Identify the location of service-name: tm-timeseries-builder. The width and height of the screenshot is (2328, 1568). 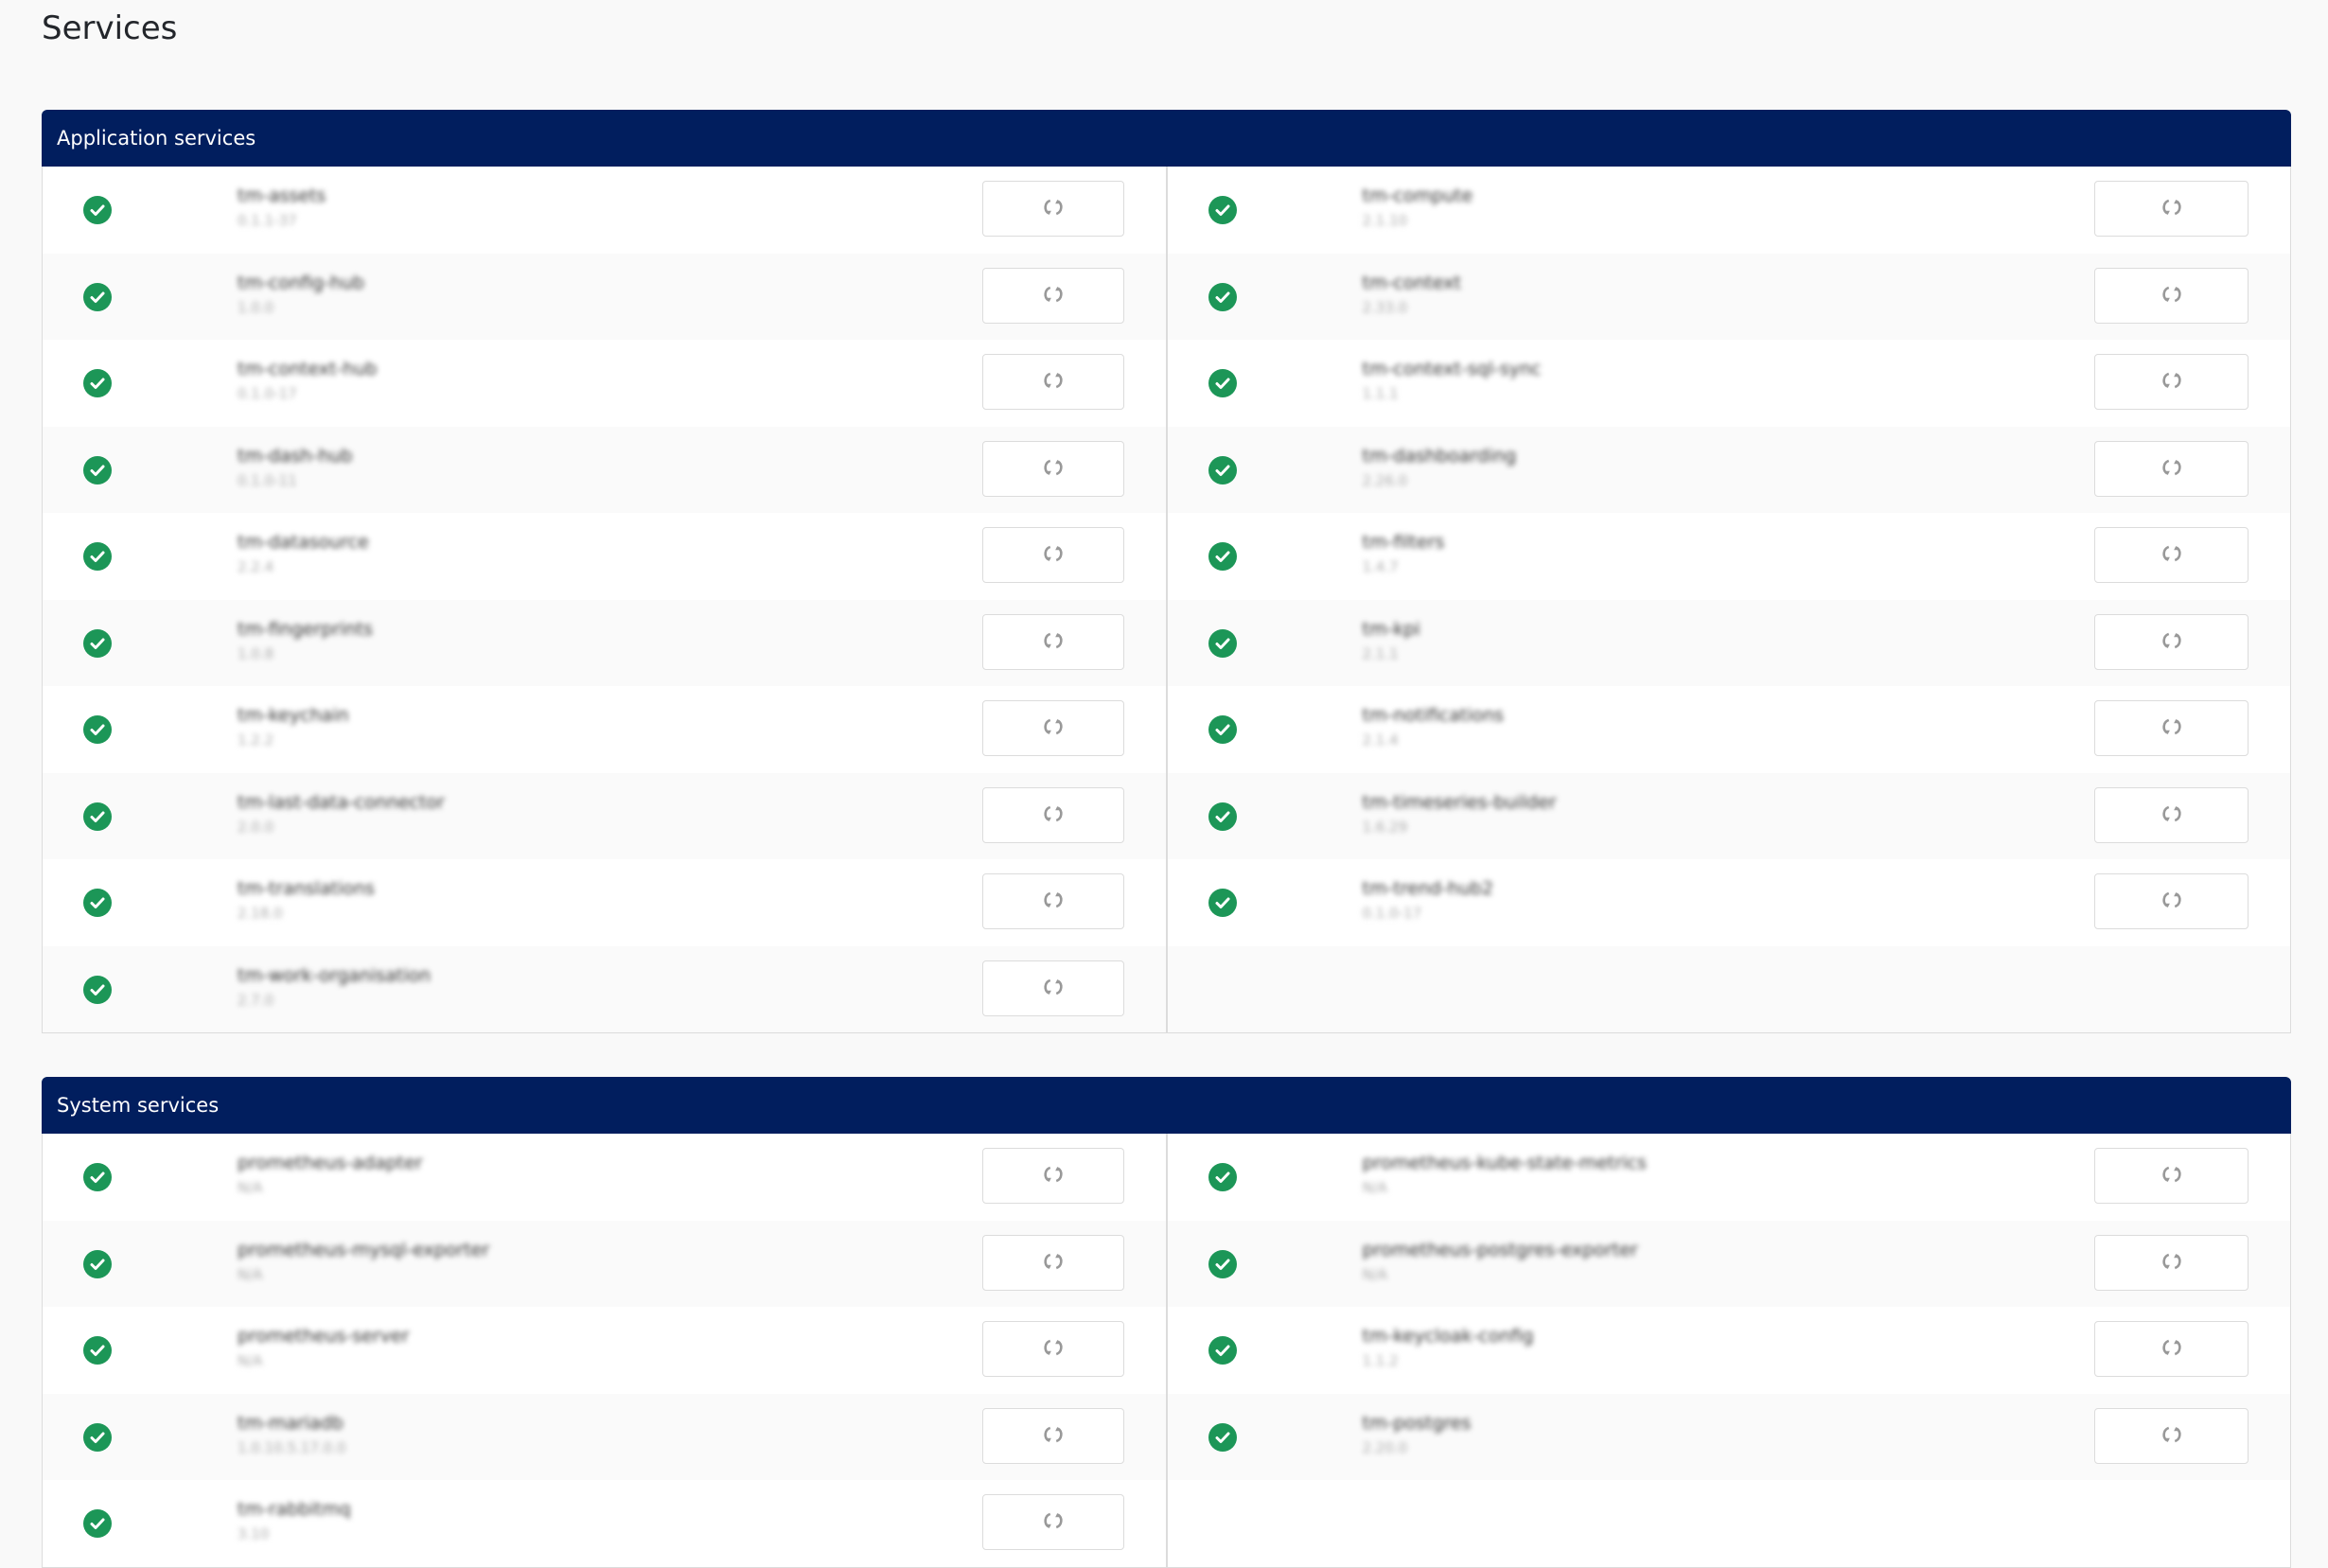
(1459, 802).